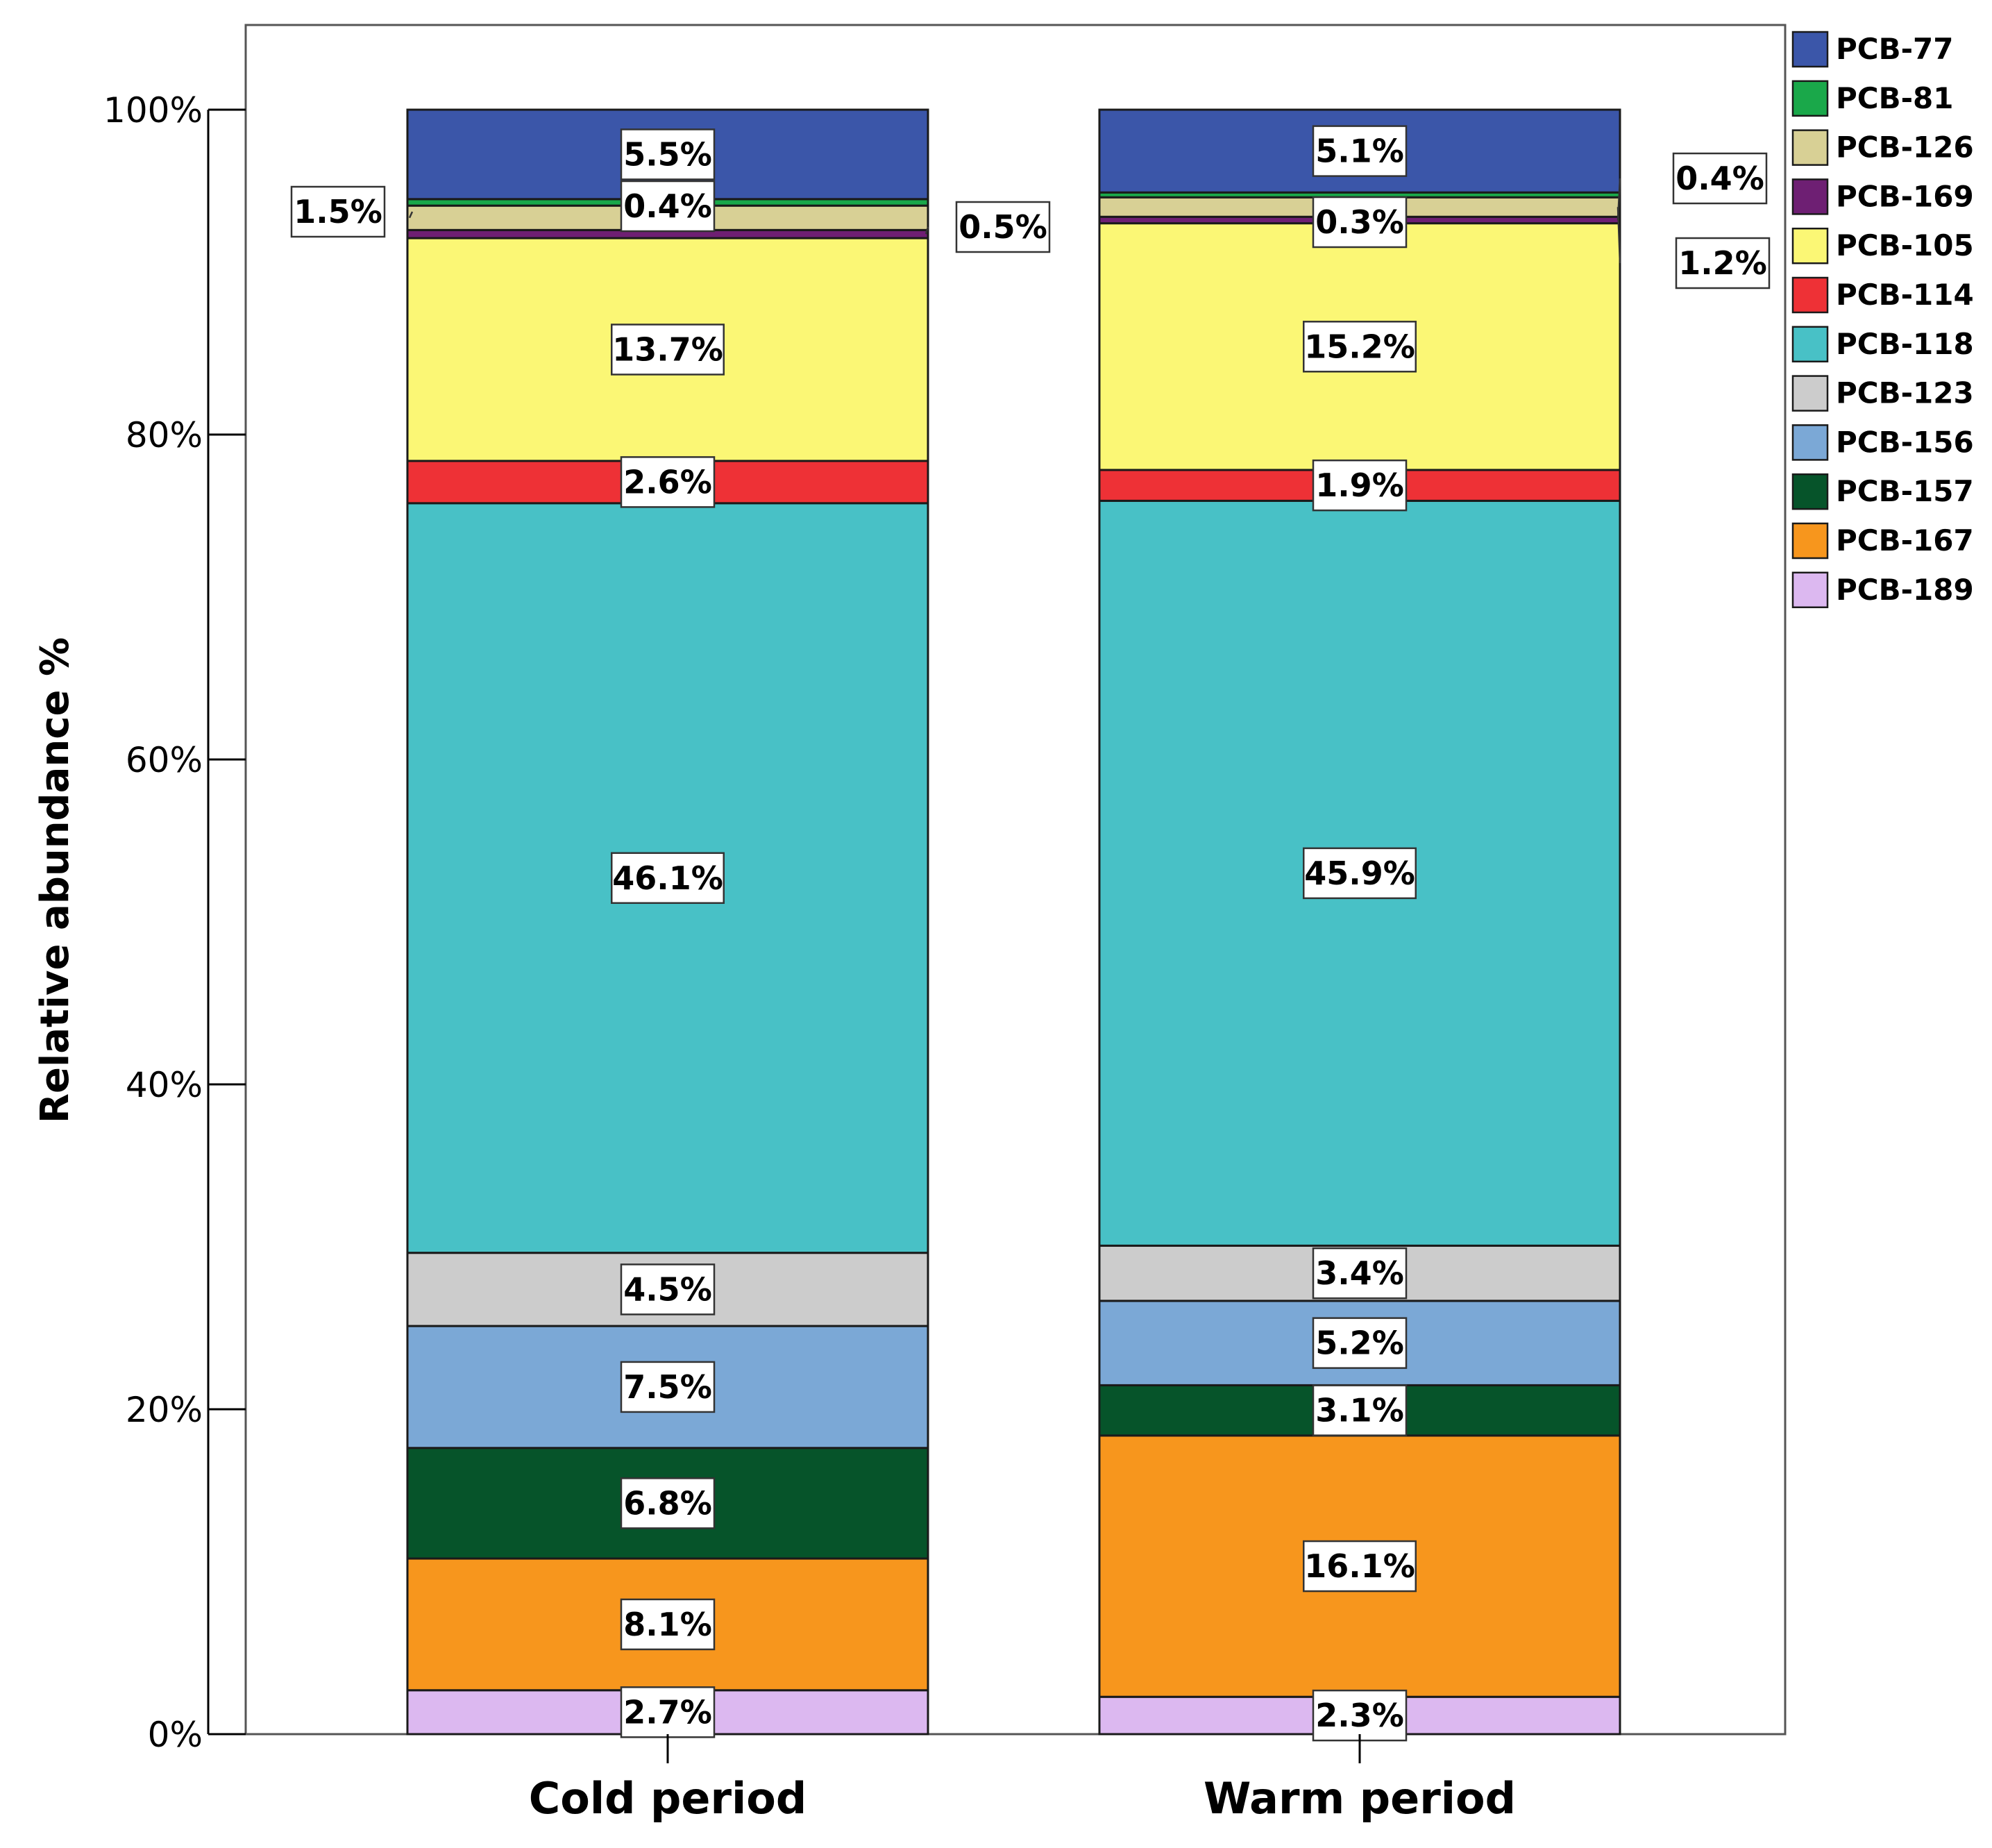 The width and height of the screenshot is (1992, 1848). I want to click on legend-item-pcb-169: PCB-169, so click(1882, 197).